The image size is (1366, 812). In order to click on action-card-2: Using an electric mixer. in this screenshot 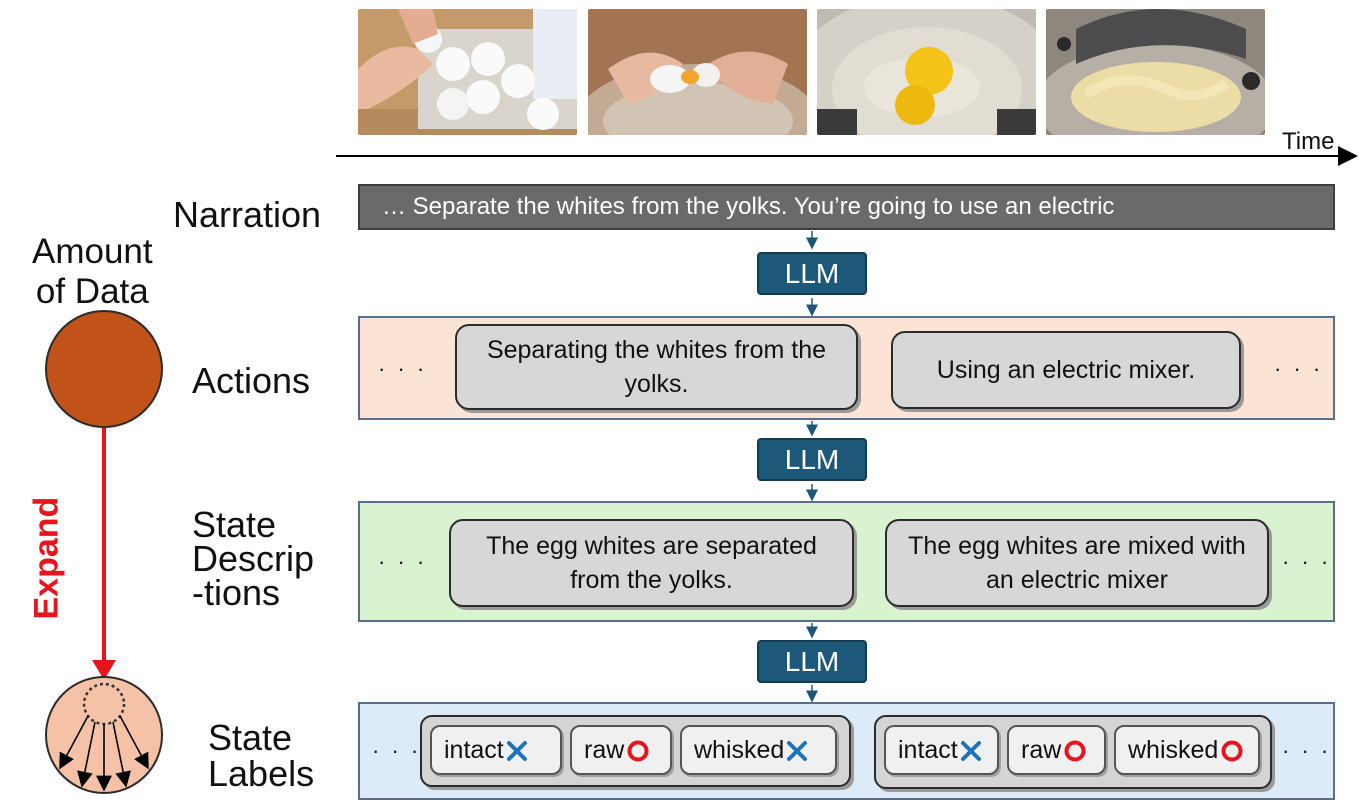, I will do `click(1066, 370)`.